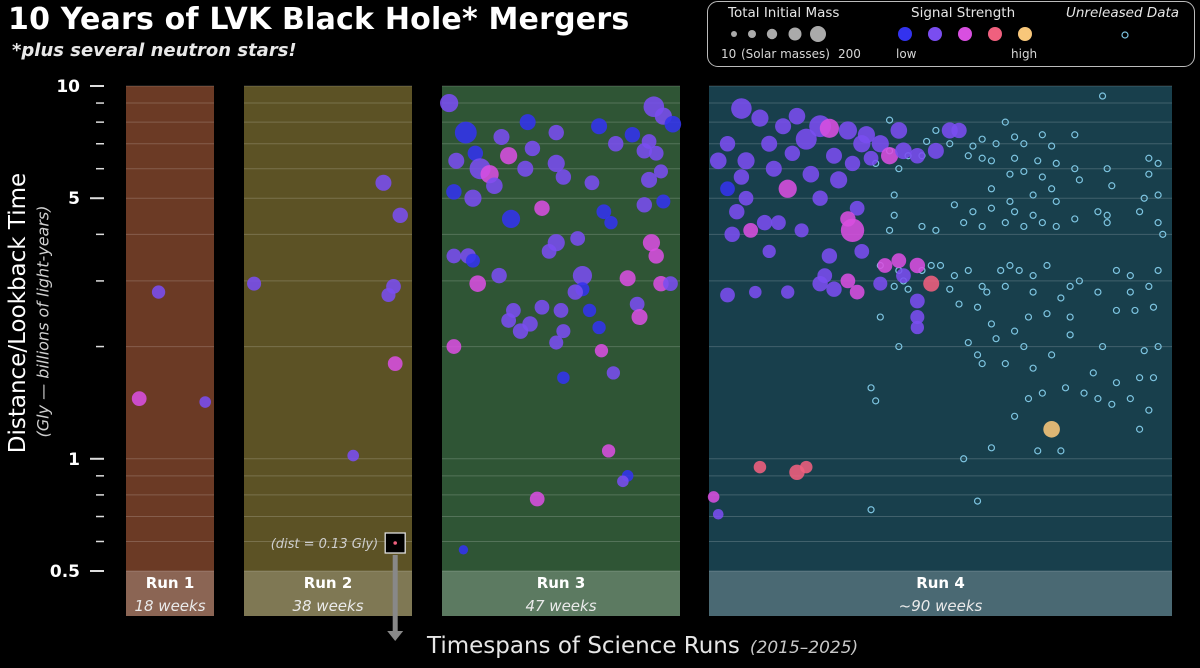 The width and height of the screenshot is (1200, 668). What do you see at coordinates (395, 636) in the screenshot?
I see `annotation-arrow-head` at bounding box center [395, 636].